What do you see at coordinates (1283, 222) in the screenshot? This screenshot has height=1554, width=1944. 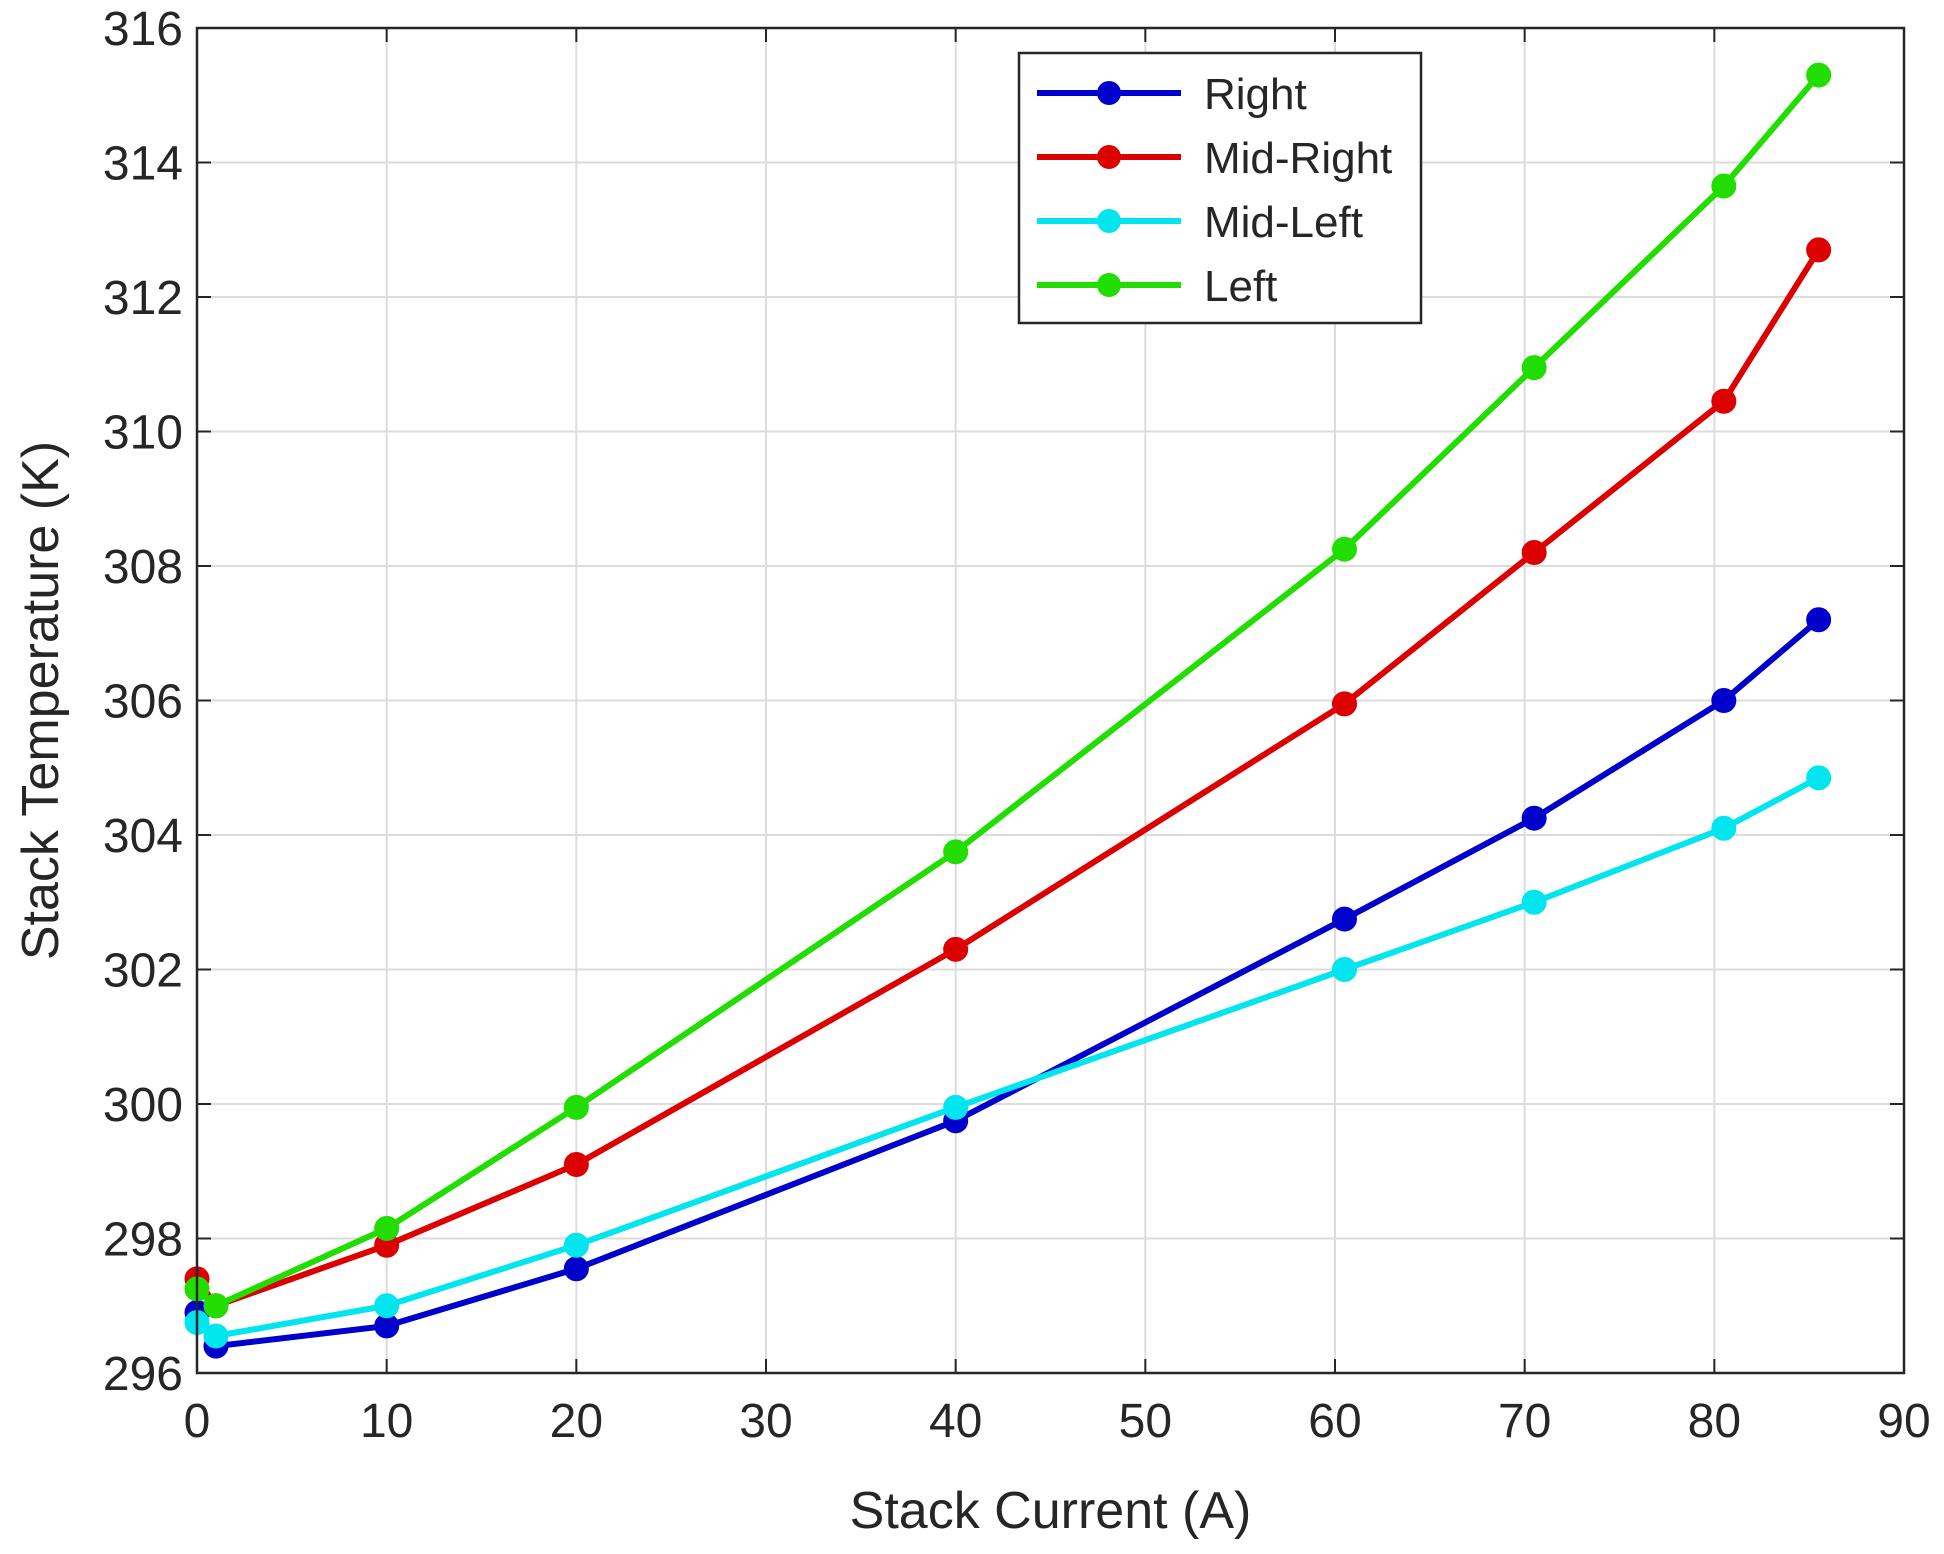 I see `legend-label: Mid-Left` at bounding box center [1283, 222].